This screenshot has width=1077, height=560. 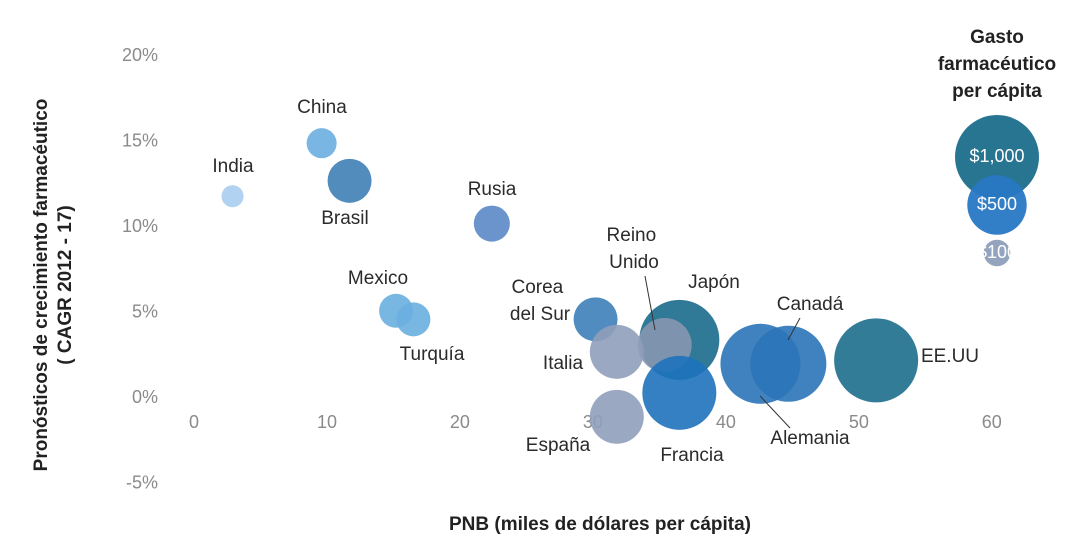 What do you see at coordinates (540, 301) in the screenshot?
I see `point-label: Corea del Sur` at bounding box center [540, 301].